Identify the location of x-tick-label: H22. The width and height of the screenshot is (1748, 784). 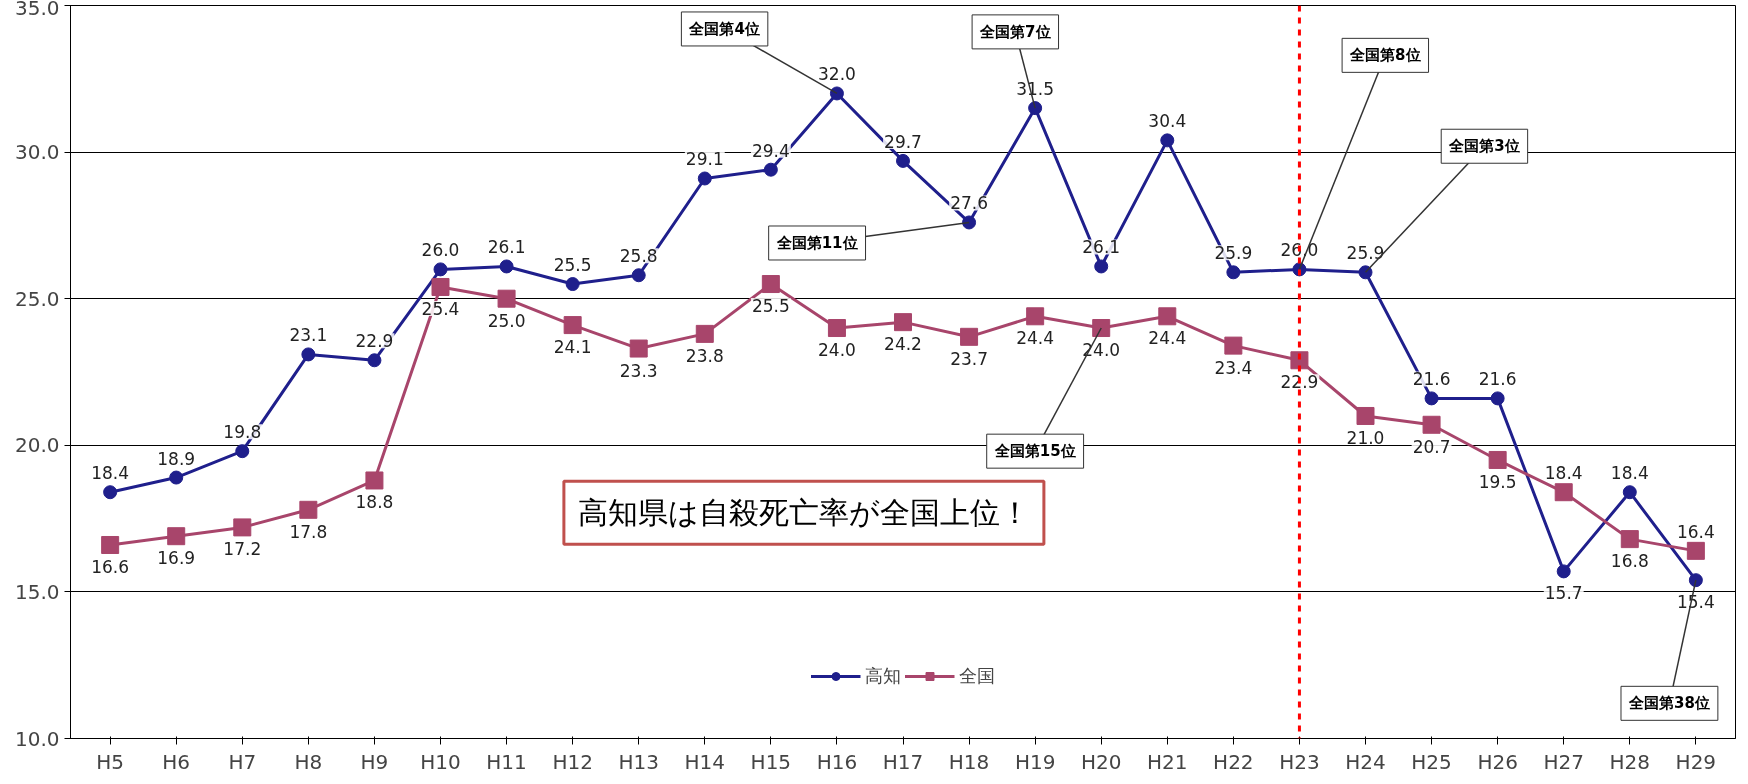
(1233, 761).